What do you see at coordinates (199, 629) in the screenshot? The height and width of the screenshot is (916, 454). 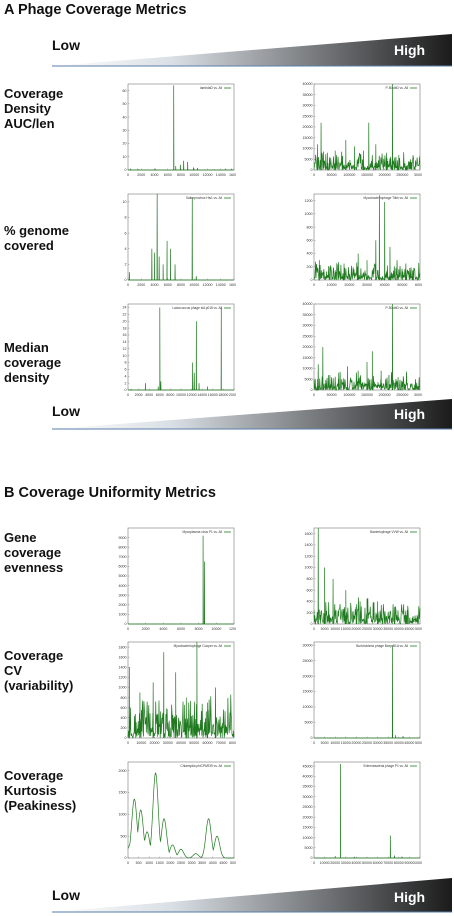 I see `x-tick-label: 8000` at bounding box center [199, 629].